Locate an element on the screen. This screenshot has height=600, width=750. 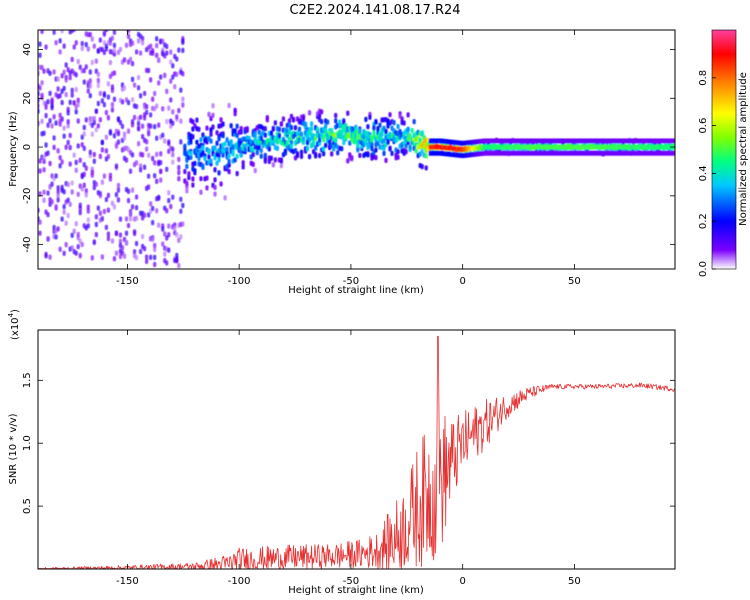
snr-y-tick-label: 1.5 is located at coordinates (27, 380).